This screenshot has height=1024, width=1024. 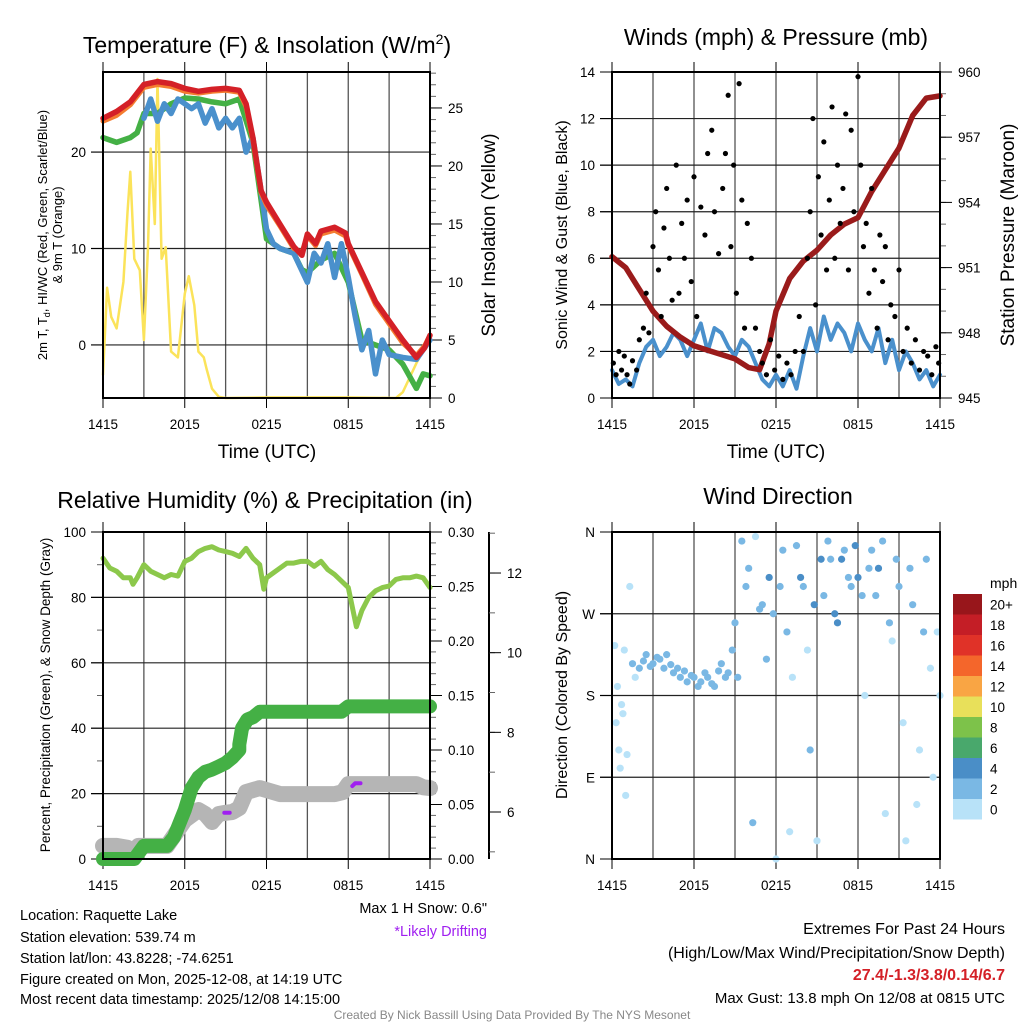 What do you see at coordinates (969, 333) in the screenshot?
I see `pressure-y-tick-label: 948` at bounding box center [969, 333].